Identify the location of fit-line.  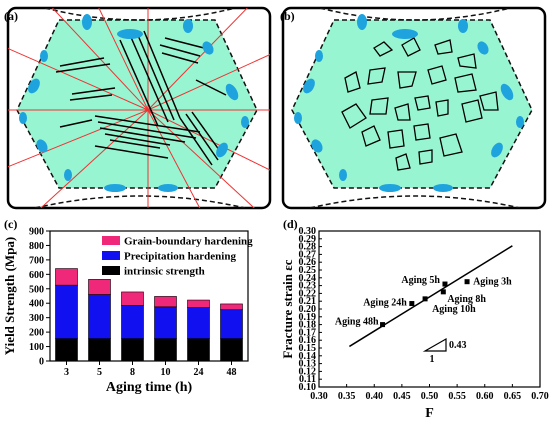
(430, 296).